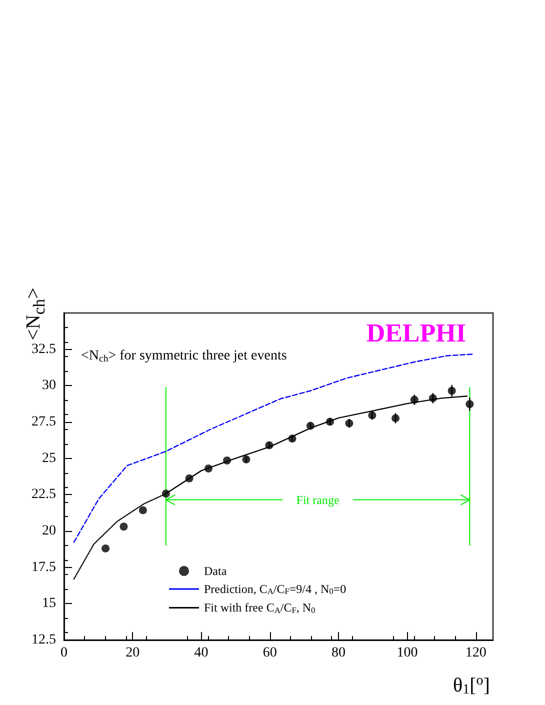  Describe the element at coordinates (44, 349) in the screenshot. I see `y-tick-label: 32.5` at that location.